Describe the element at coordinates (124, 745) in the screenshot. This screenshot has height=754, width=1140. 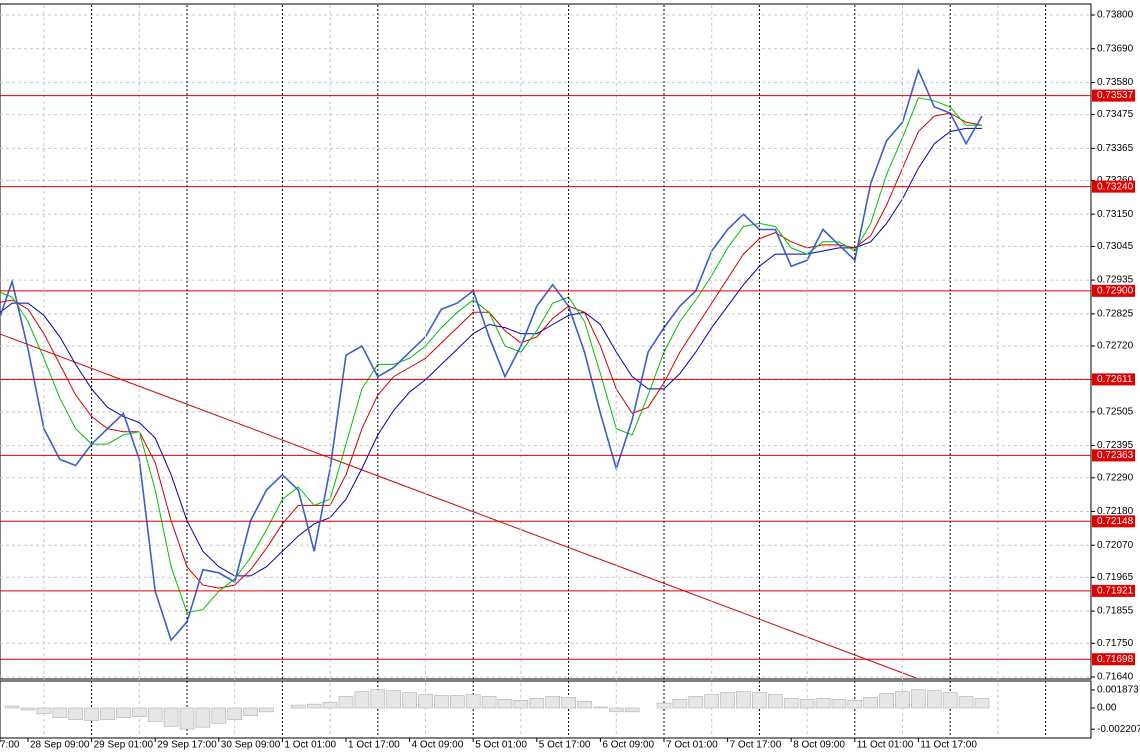
I see `x-tick-label: 29 Sep 01:00` at that location.